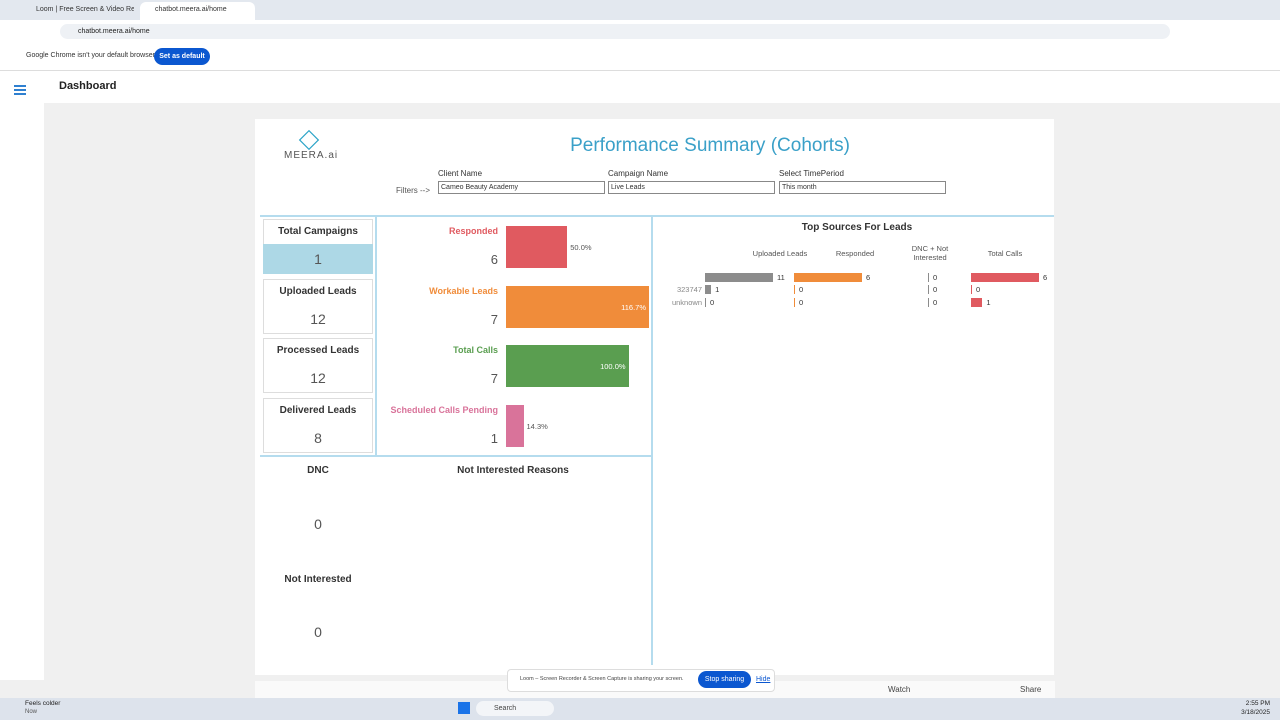 The width and height of the screenshot is (1280, 720). What do you see at coordinates (318, 524) in the screenshot?
I see `dnc-value: 0` at bounding box center [318, 524].